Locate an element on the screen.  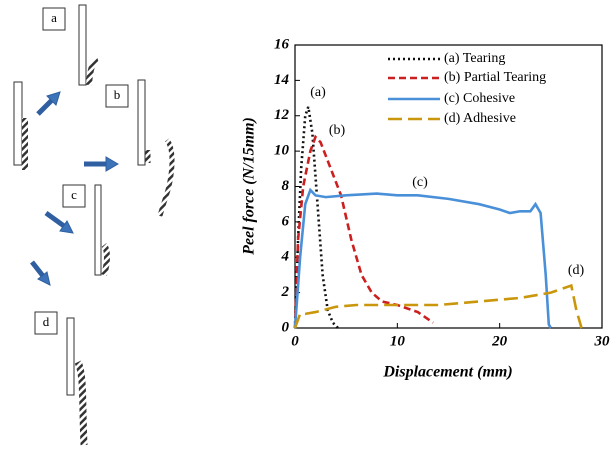
y-tick-label: 8 is located at coordinates (286, 186).